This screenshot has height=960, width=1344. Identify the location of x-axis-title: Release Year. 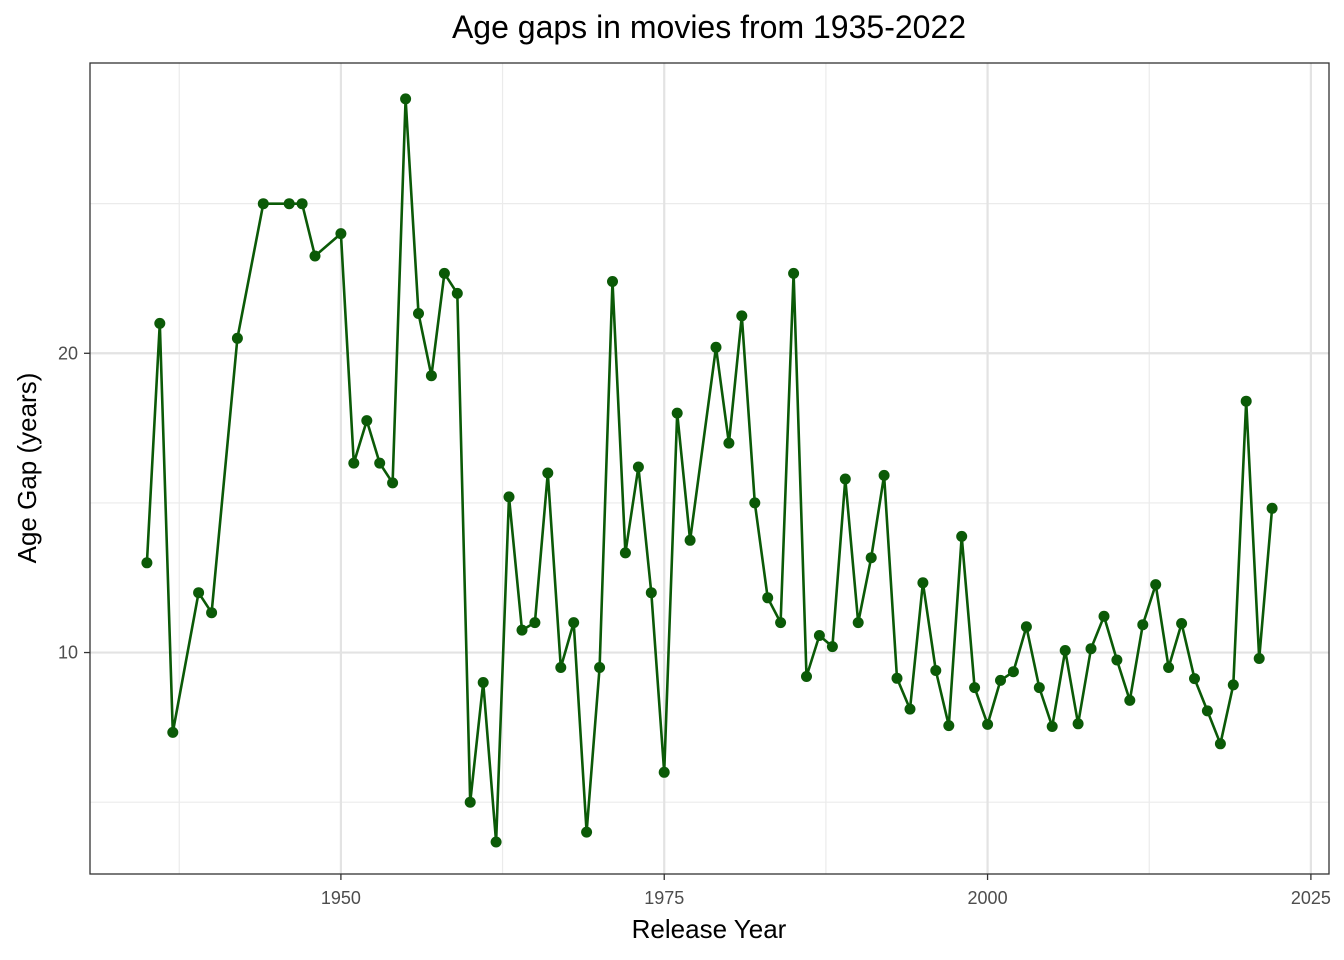
(709, 929).